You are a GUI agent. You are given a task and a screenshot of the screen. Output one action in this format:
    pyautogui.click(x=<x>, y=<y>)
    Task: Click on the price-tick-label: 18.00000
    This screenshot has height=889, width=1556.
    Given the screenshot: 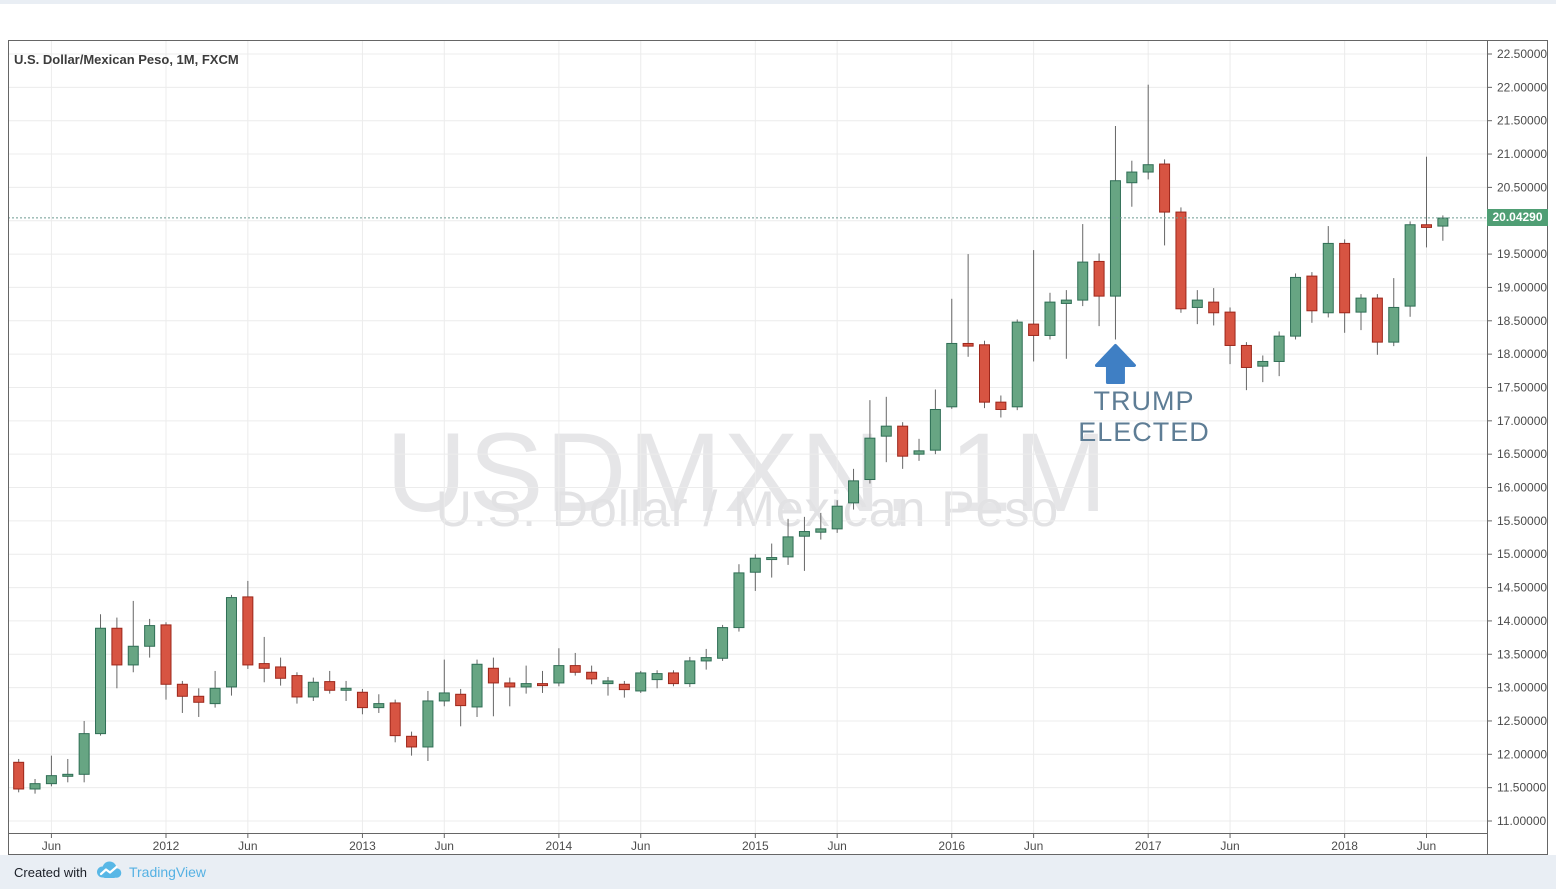 What is the action you would take?
    pyautogui.click(x=1522, y=354)
    